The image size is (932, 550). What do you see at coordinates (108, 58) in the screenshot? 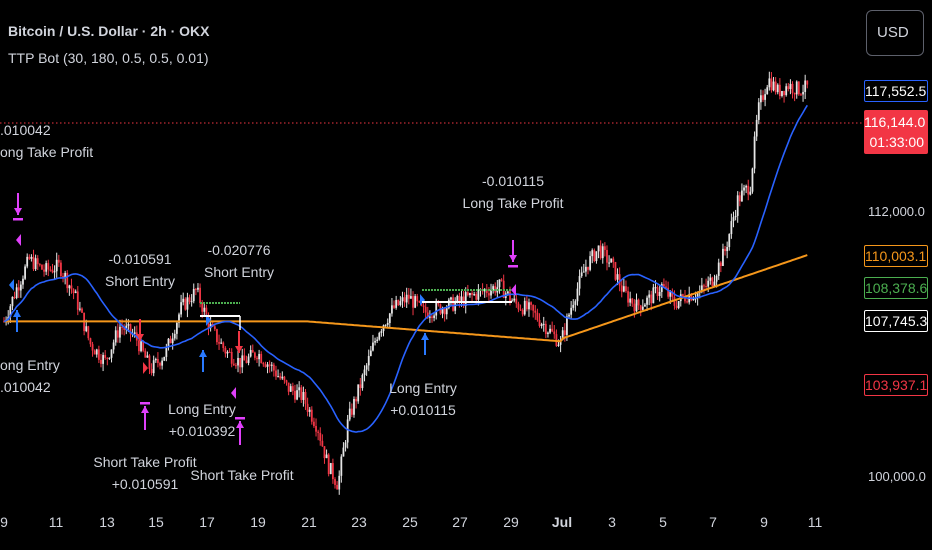
I see `indicator-title: TTP Bot (30, 180, 0.5, 0.5, 0.01)` at bounding box center [108, 58].